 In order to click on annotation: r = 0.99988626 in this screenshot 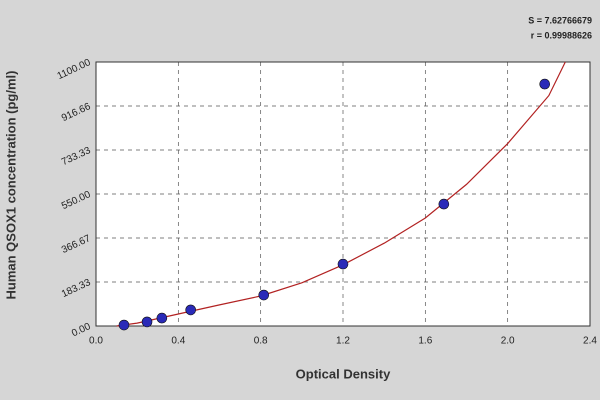, I will do `click(561, 35)`.